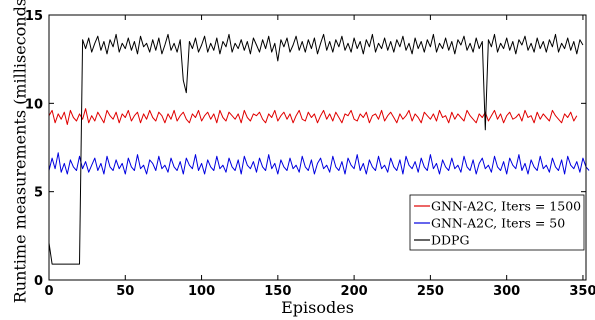  I want to click on x-tick-label: 200, so click(354, 291).